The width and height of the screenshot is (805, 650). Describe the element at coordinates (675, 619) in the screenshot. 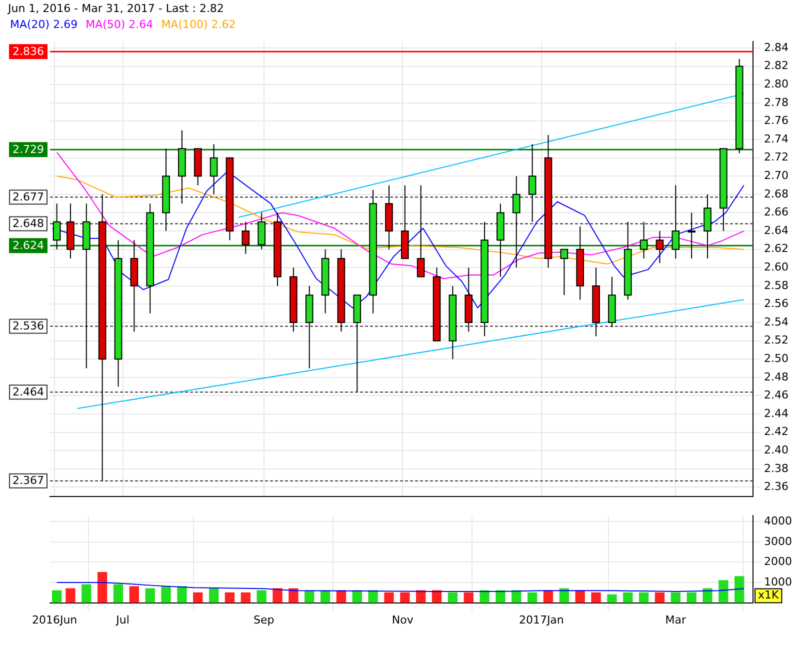

I see `x-tick-label: Mar` at that location.